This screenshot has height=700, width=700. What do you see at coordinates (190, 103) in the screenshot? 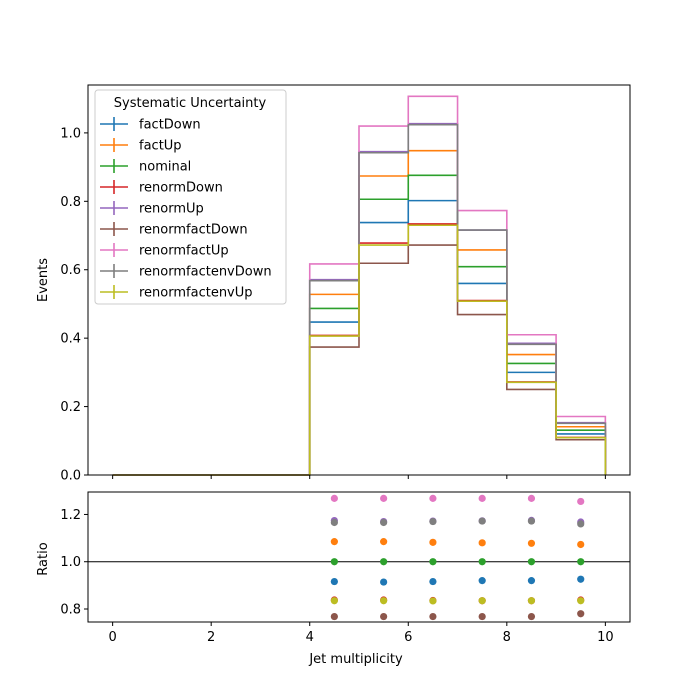
I see `legend-title: Systematic Uncertainty` at bounding box center [190, 103].